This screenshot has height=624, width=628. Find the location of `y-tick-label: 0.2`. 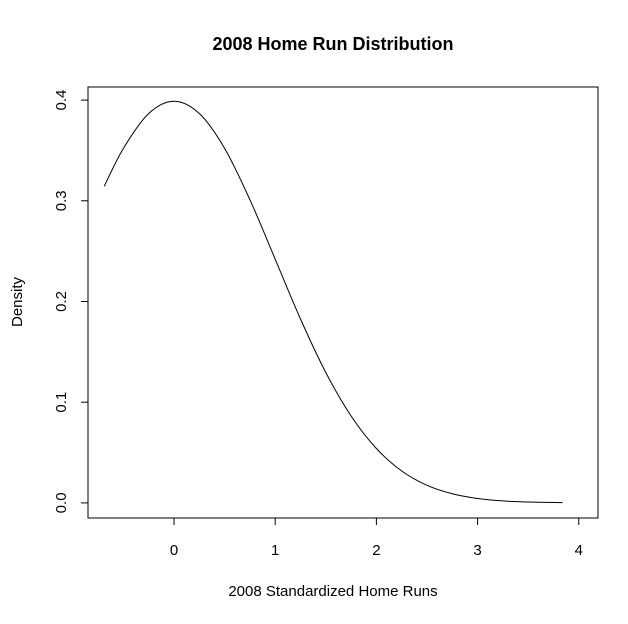

y-tick-label: 0.2 is located at coordinates (61, 301).